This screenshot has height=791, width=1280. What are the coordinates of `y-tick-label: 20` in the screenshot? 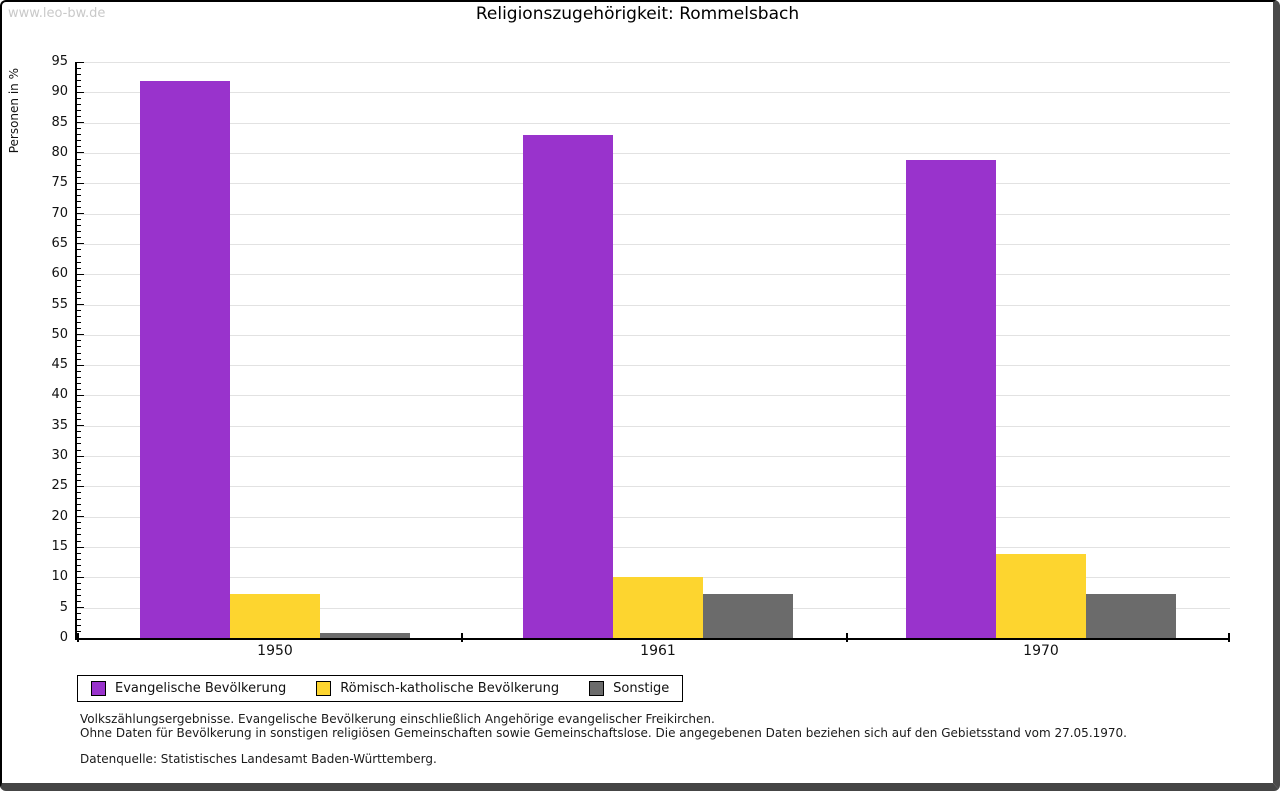 It's located at (59, 516).